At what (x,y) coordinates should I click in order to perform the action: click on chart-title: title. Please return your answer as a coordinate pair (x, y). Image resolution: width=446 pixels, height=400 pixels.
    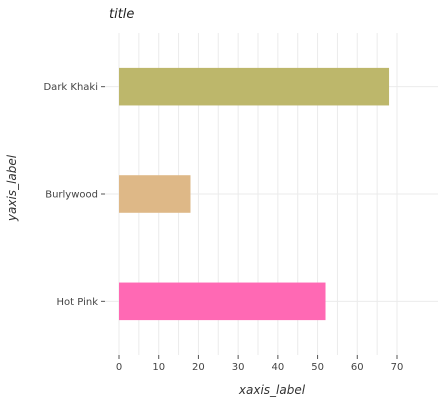
    Looking at the image, I should click on (121, 14).